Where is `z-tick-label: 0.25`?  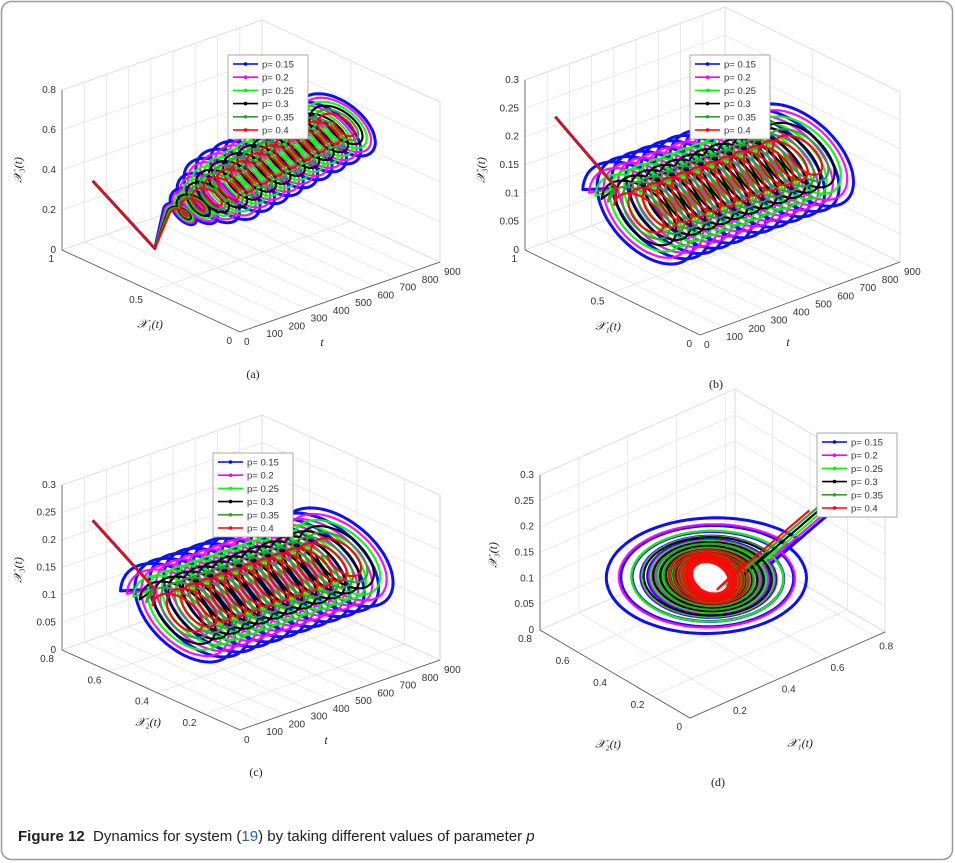
z-tick-label: 0.25 is located at coordinates (525, 501).